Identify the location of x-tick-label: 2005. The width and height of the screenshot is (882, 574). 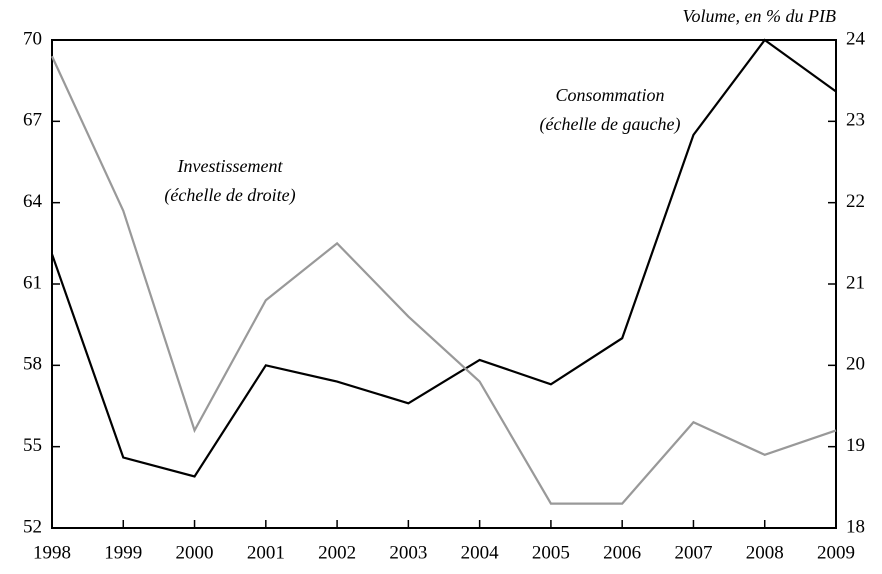
(551, 552).